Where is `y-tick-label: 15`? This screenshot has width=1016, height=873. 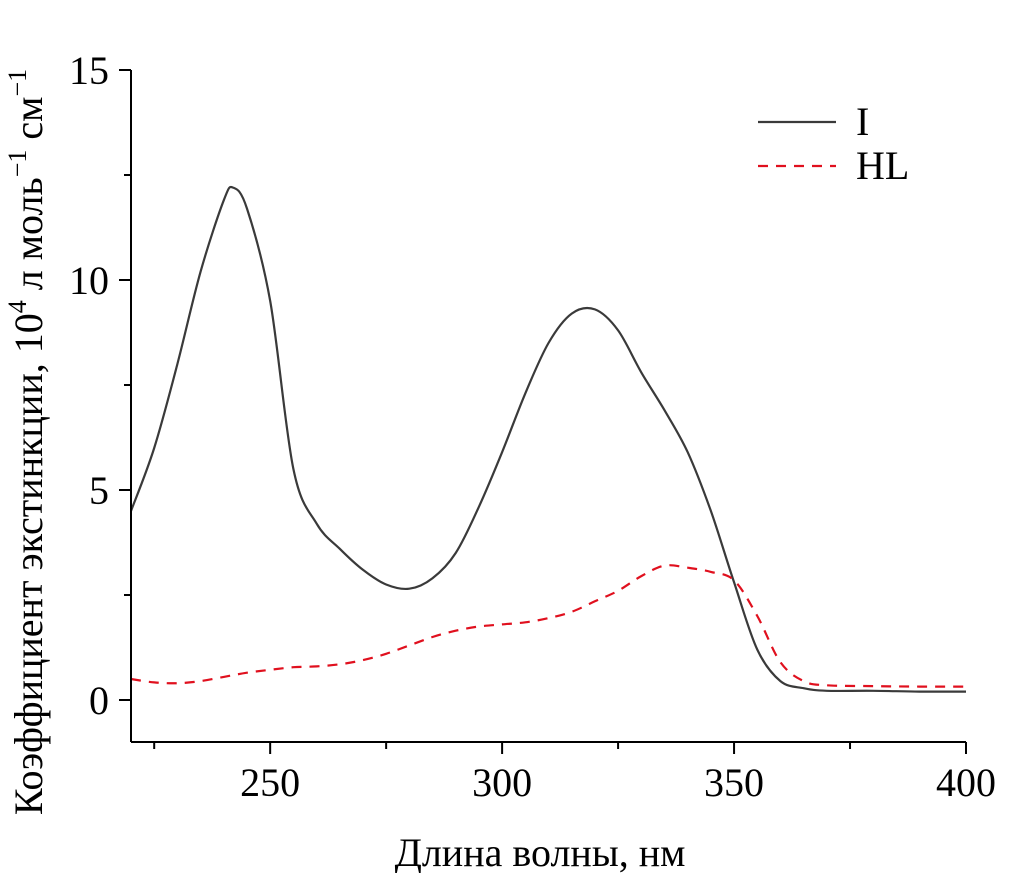
y-tick-label: 15 is located at coordinates (89, 70).